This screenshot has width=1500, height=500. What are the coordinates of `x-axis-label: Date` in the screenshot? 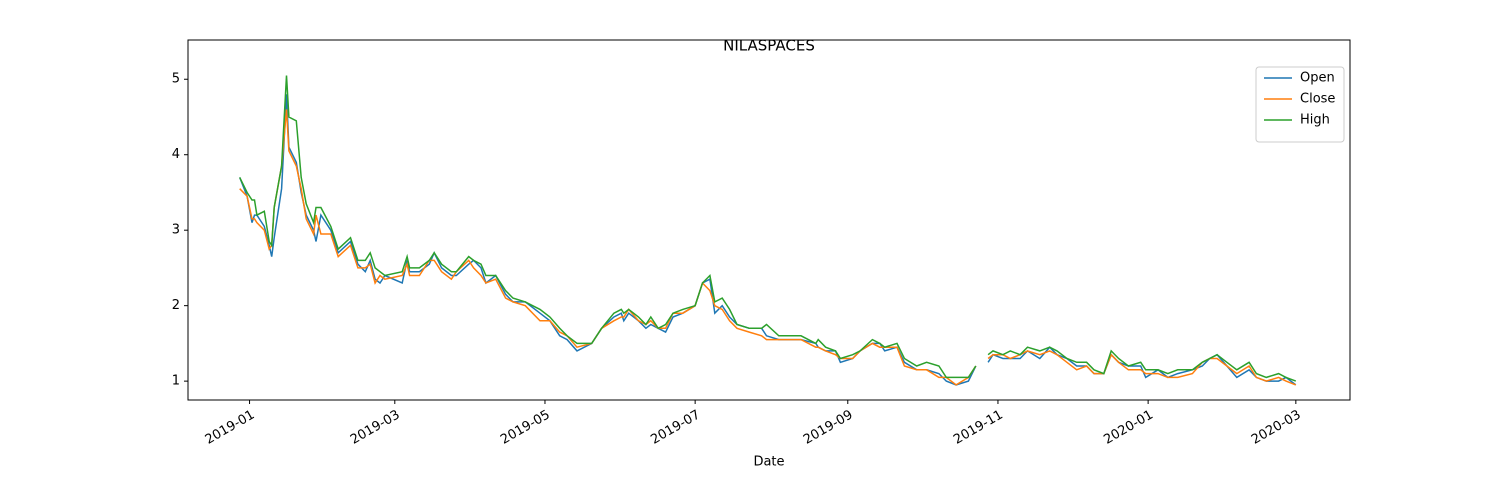 It's located at (768, 462).